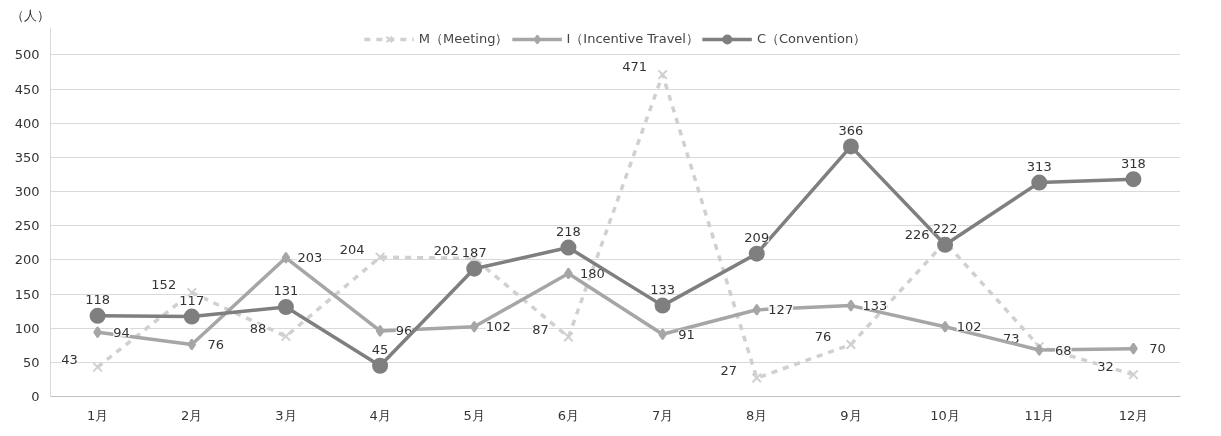 This screenshot has width=1221, height=436. Describe the element at coordinates (35, 396) in the screenshot. I see `y-tick-label: 0` at that location.